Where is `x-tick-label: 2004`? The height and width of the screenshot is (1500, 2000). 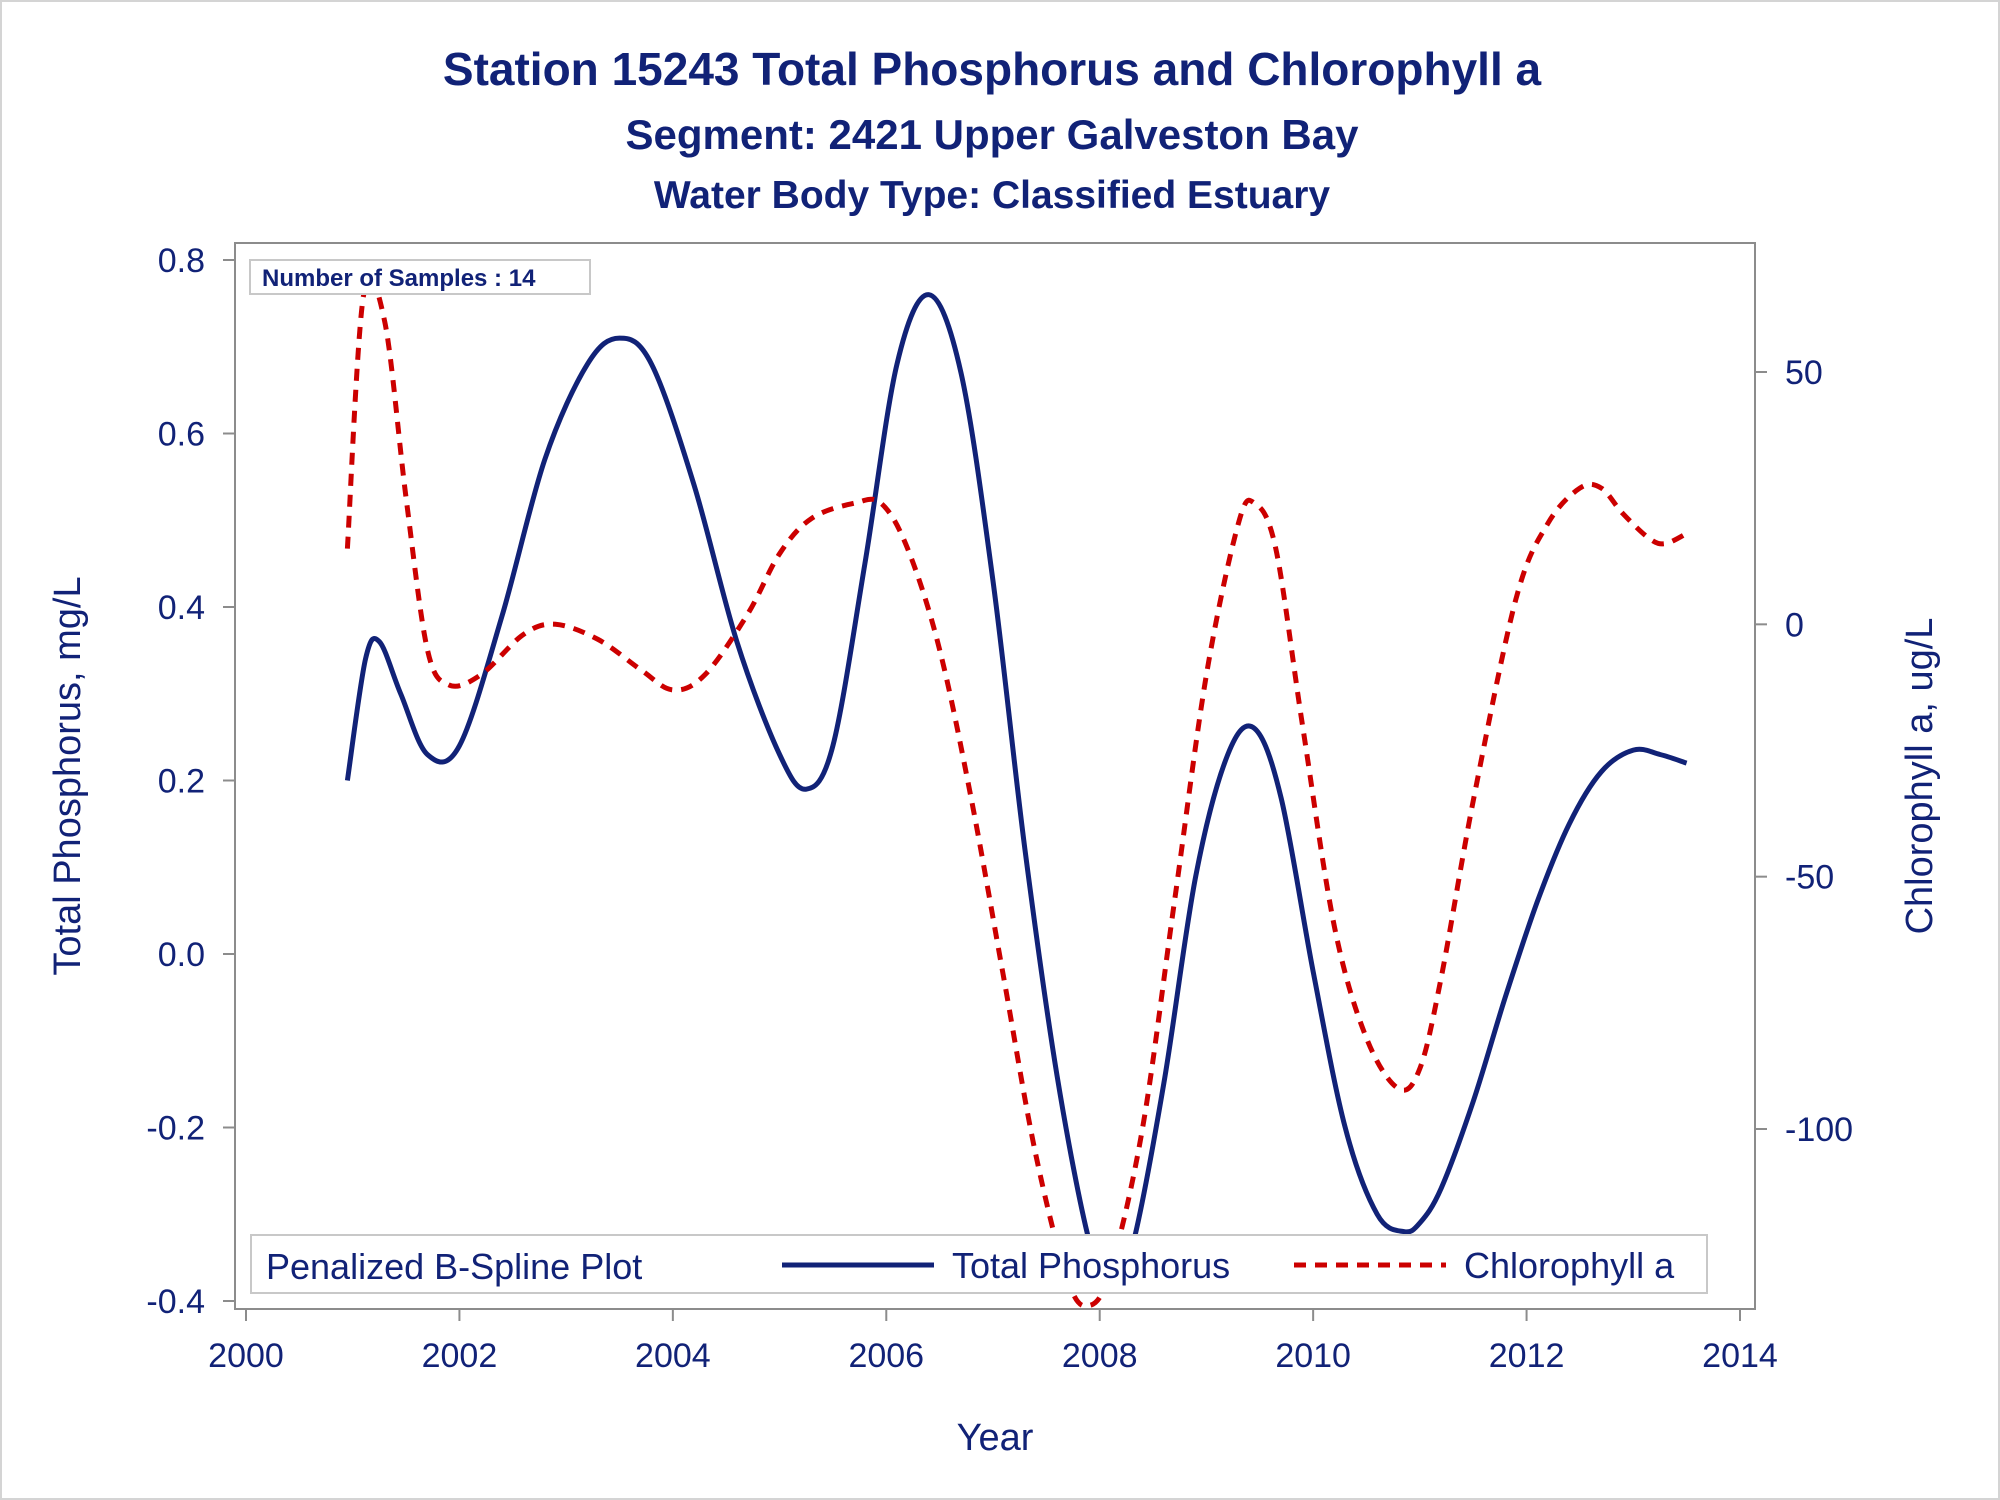 x-tick-label: 2004 is located at coordinates (673, 1356).